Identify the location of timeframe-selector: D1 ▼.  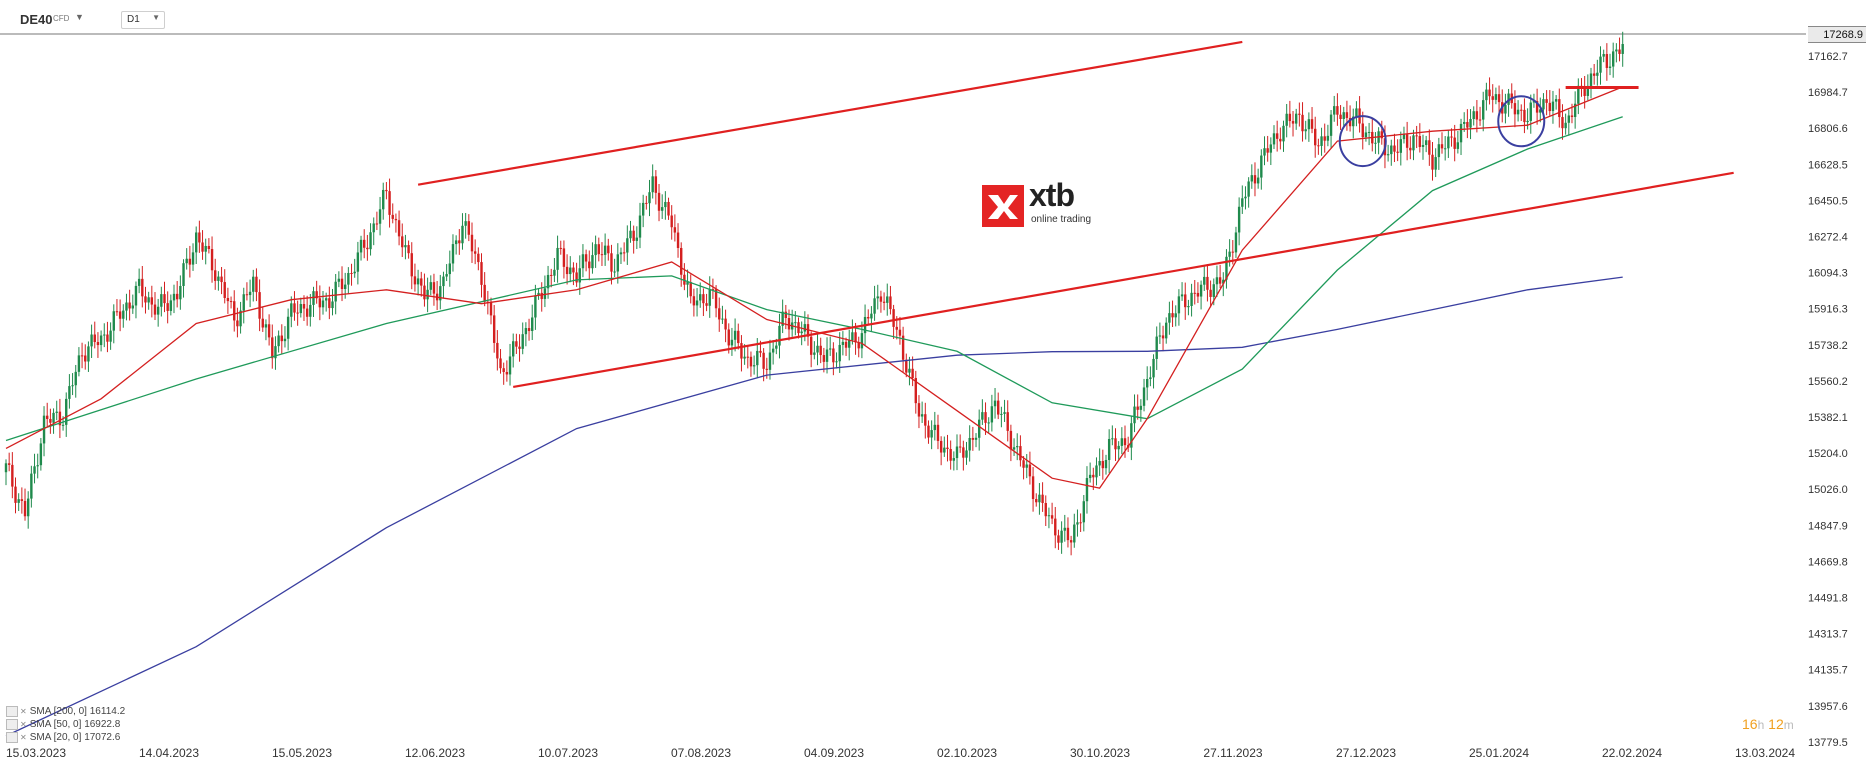
(143, 20).